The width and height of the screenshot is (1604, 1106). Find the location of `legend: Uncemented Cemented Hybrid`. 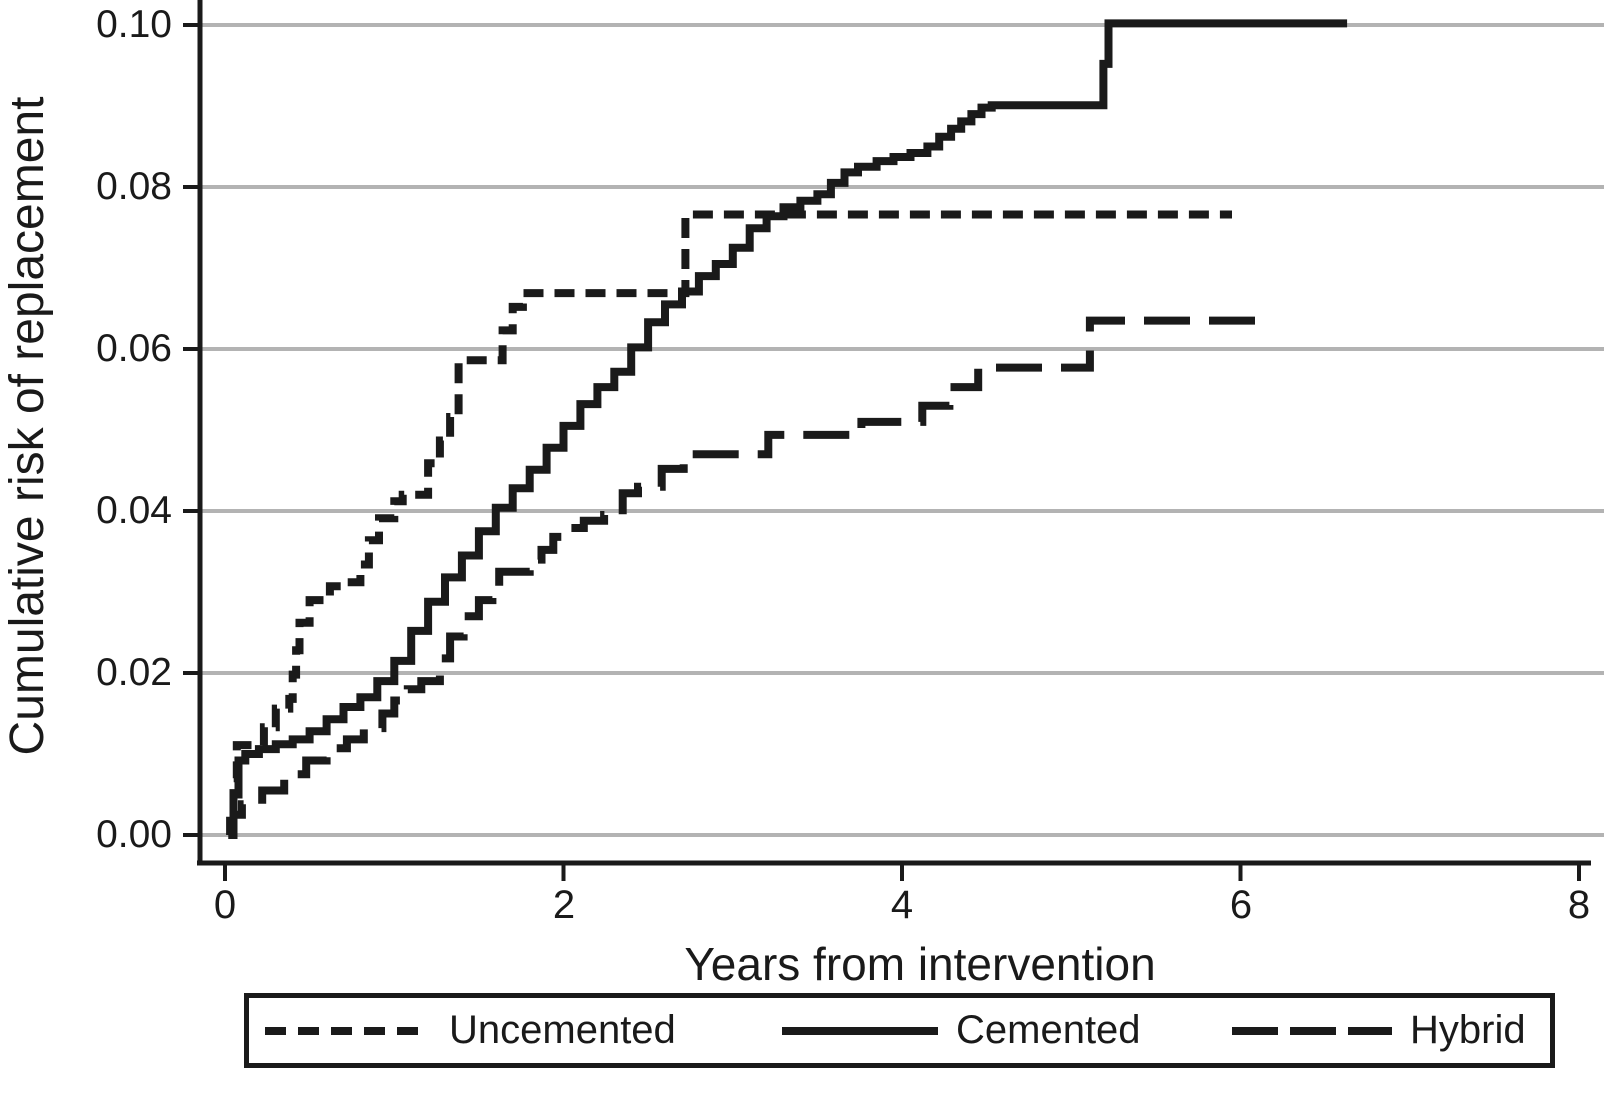

legend: Uncemented Cemented Hybrid is located at coordinates (899, 1030).